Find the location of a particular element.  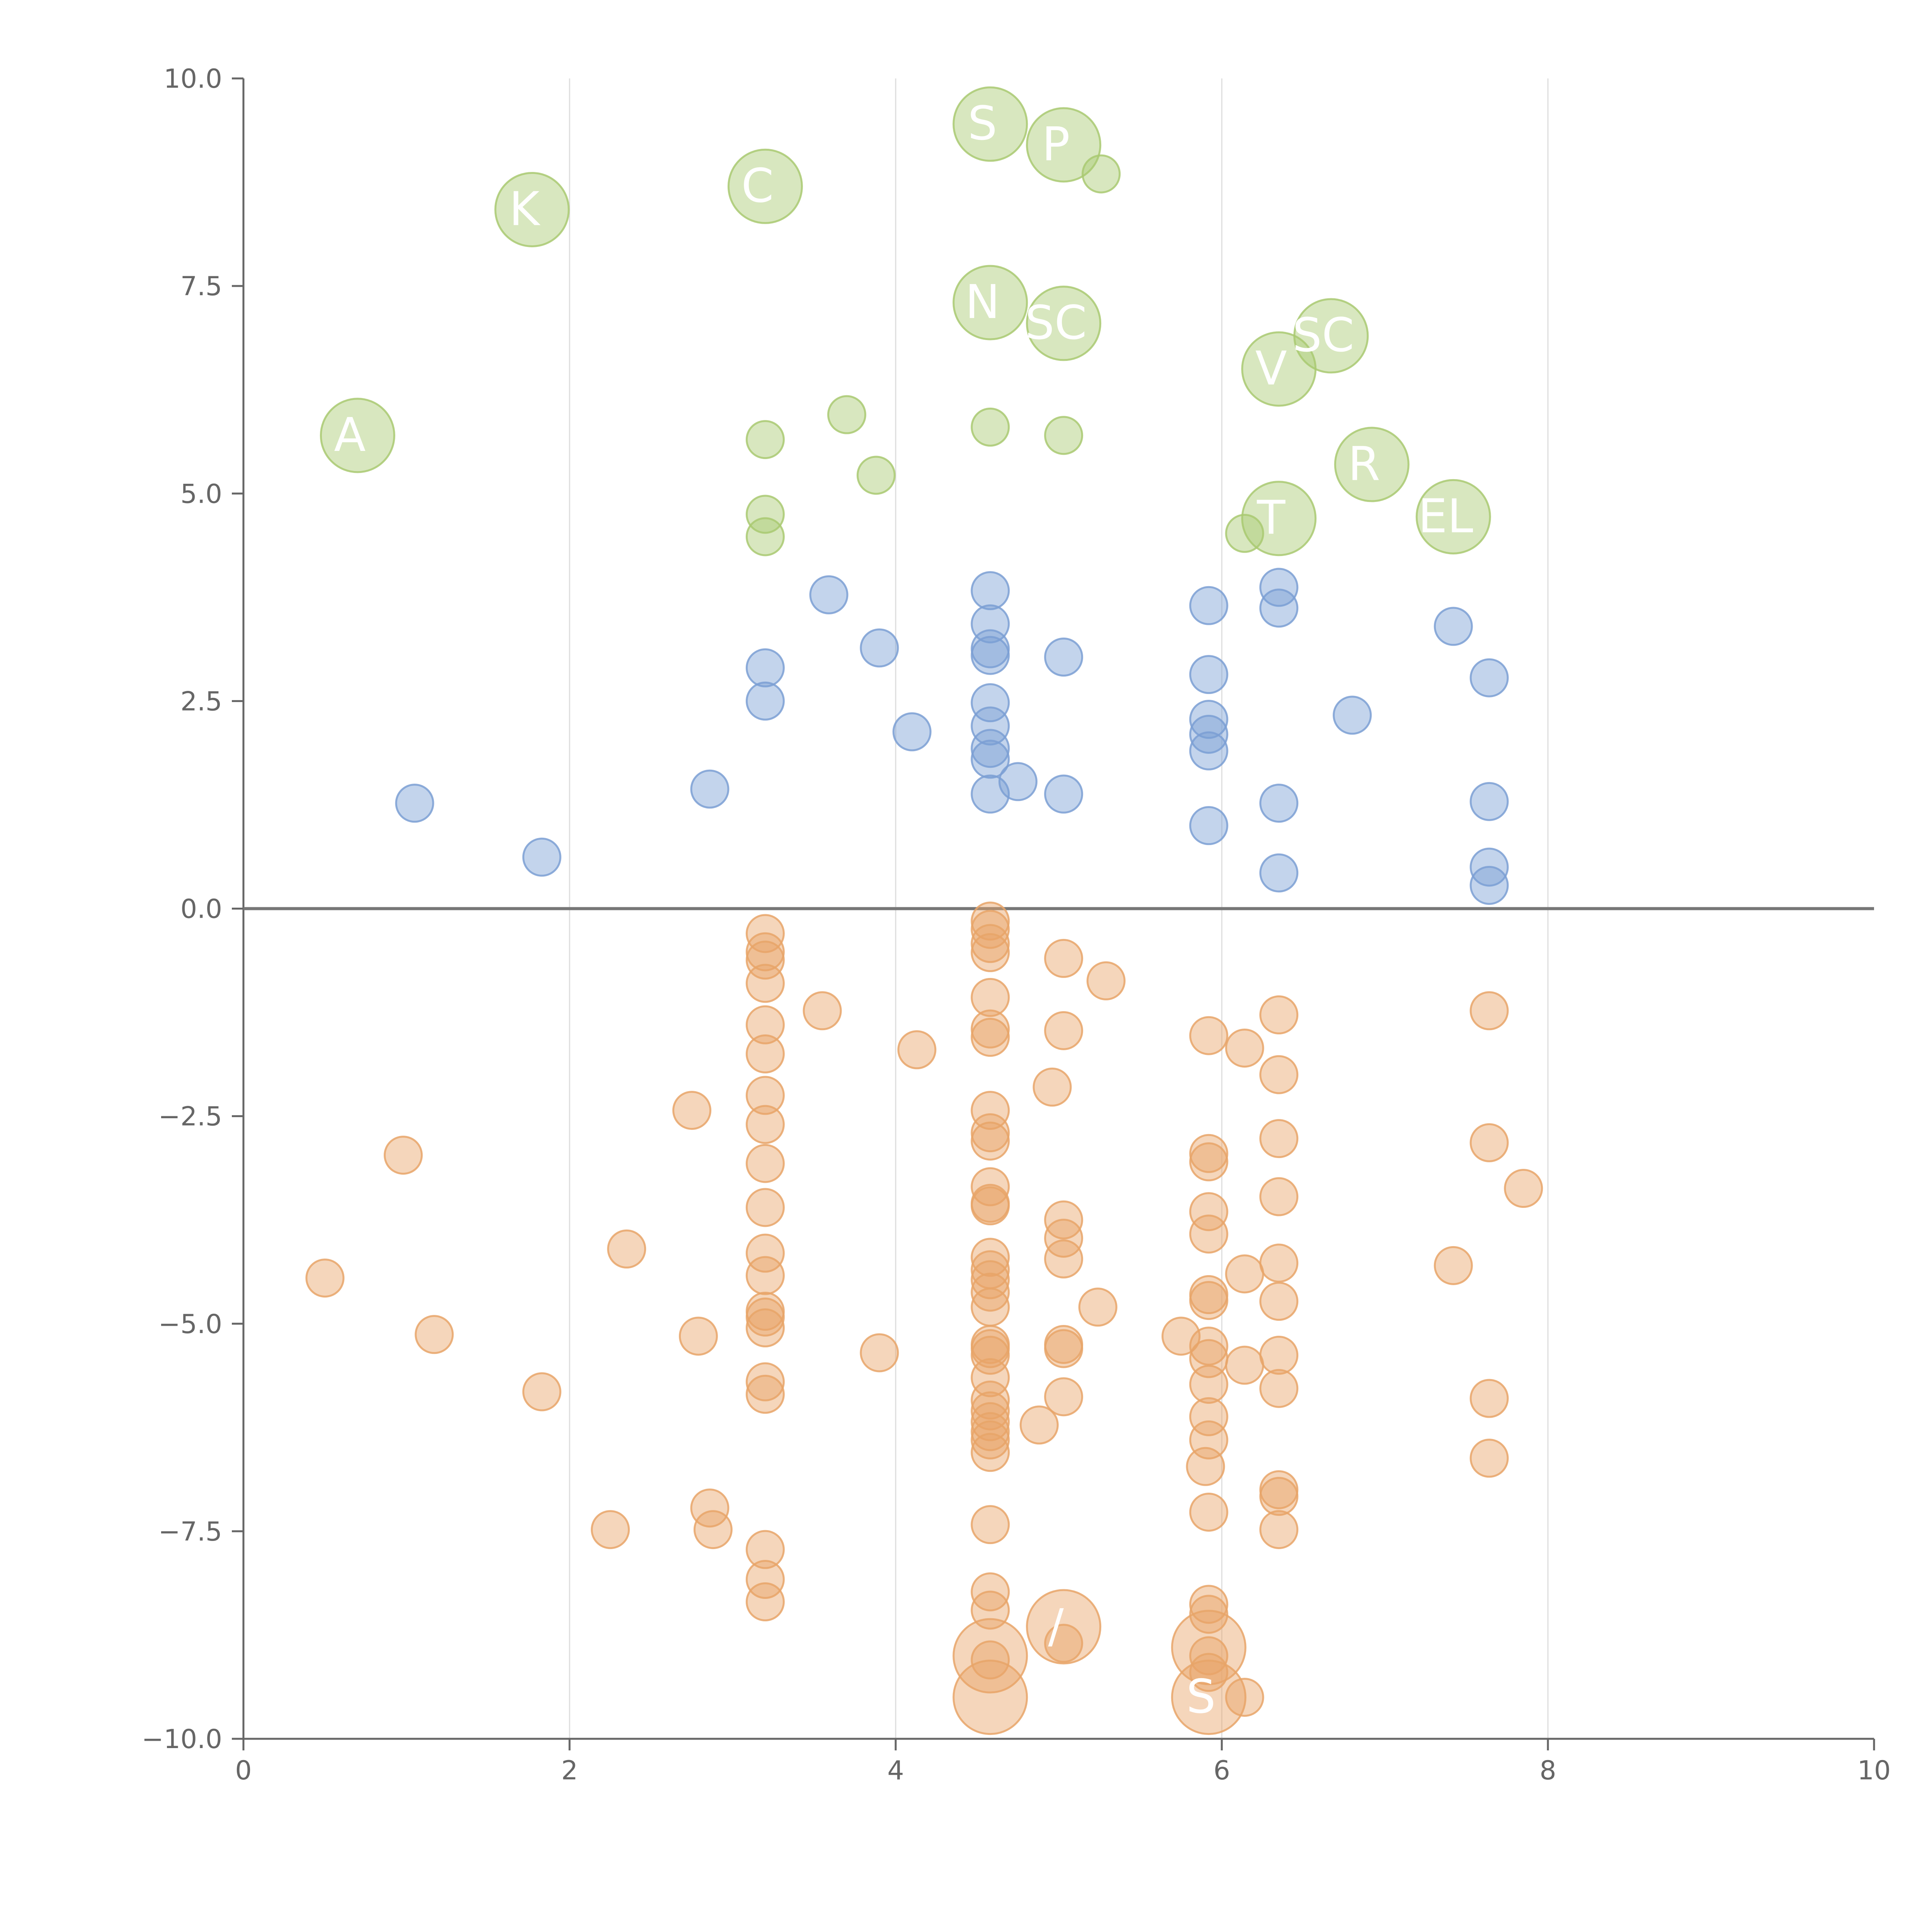

y-tick-label: 0.0 is located at coordinates (201, 910).